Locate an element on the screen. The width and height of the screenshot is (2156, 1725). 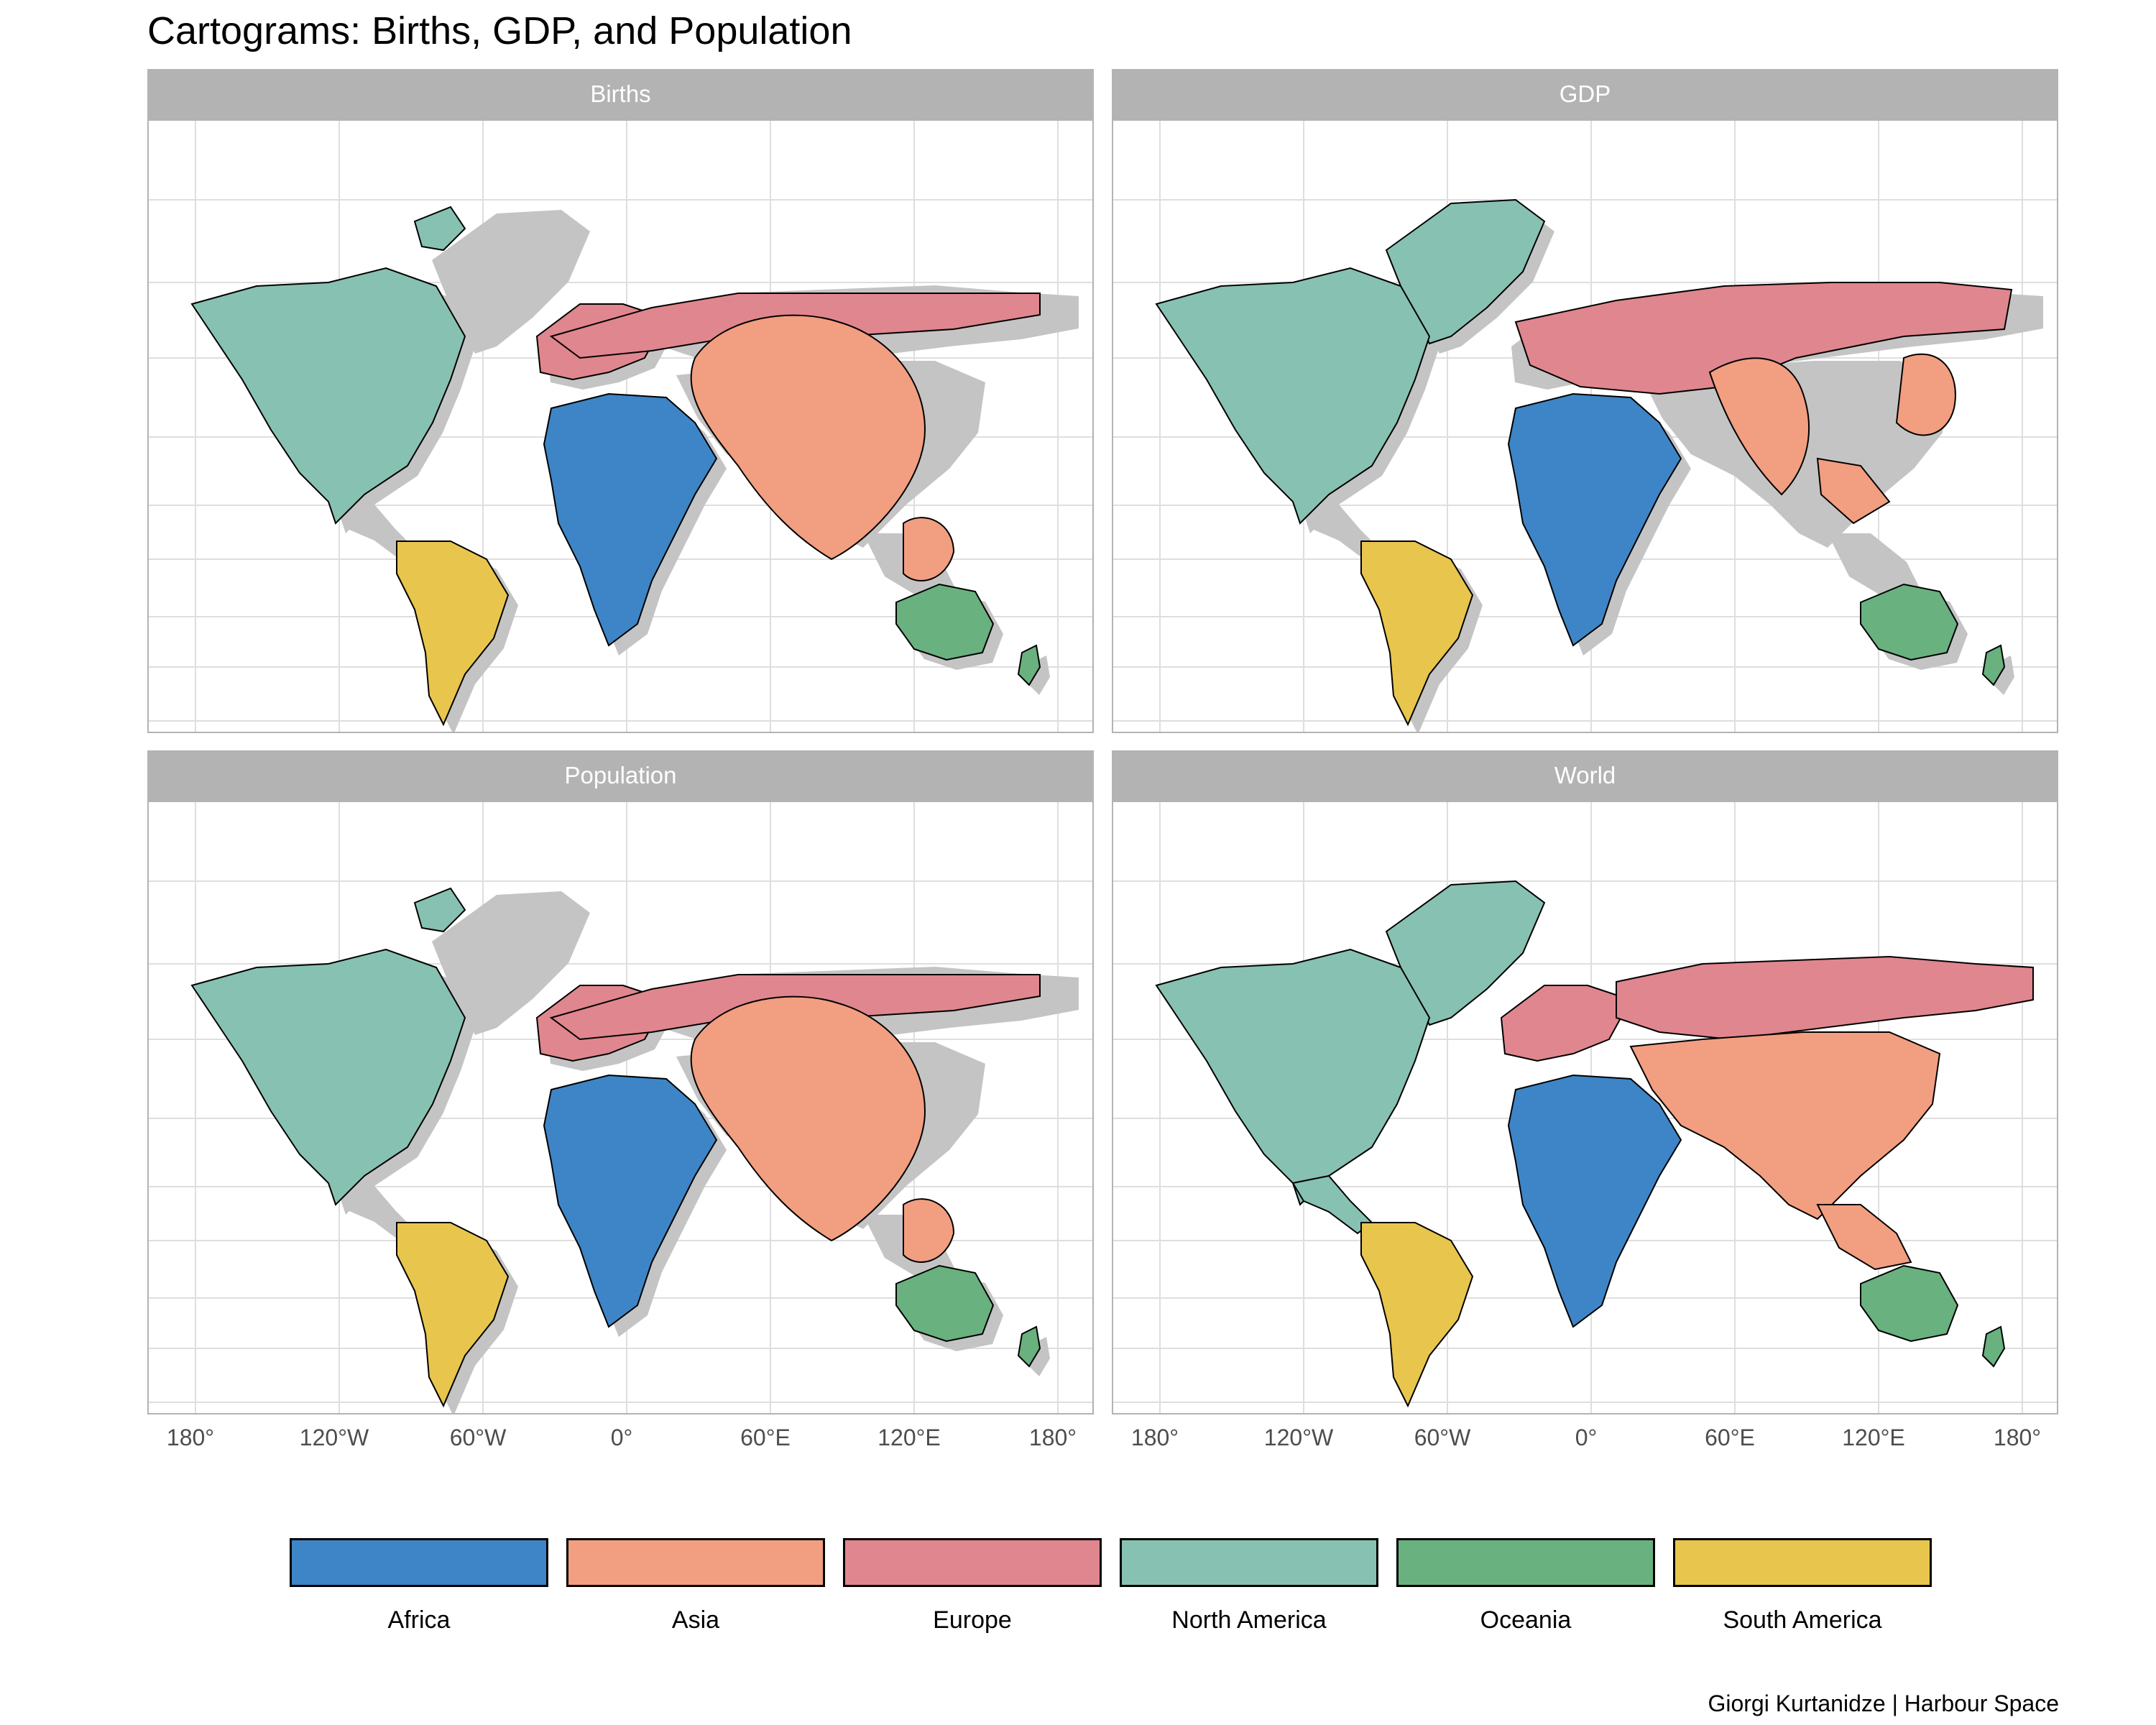
panel-strip-population: Population is located at coordinates (620, 775).